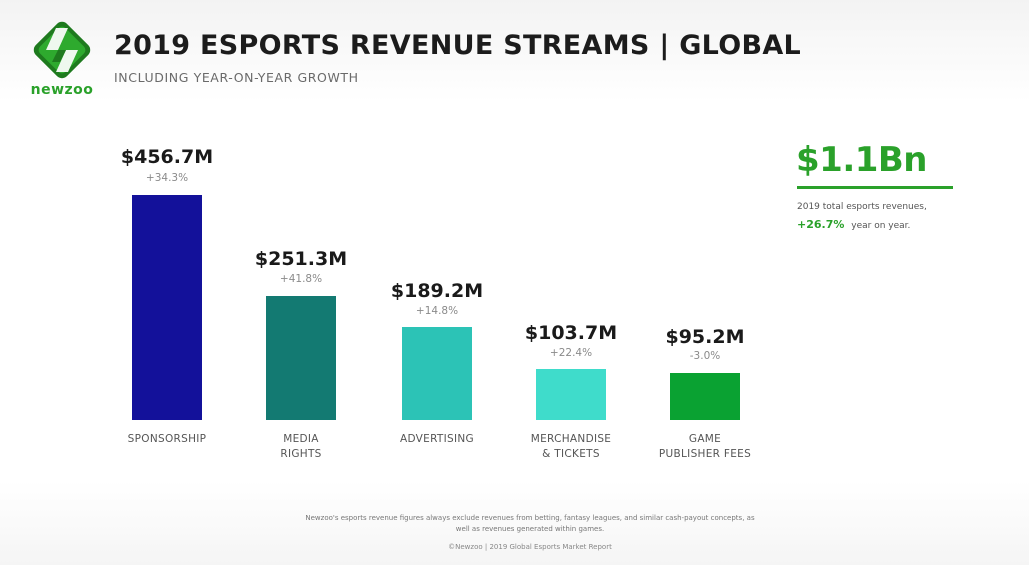 Image resolution: width=1029 pixels, height=565 pixels. I want to click on bar-label: GAME PUBLISHER FEES, so click(705, 447).